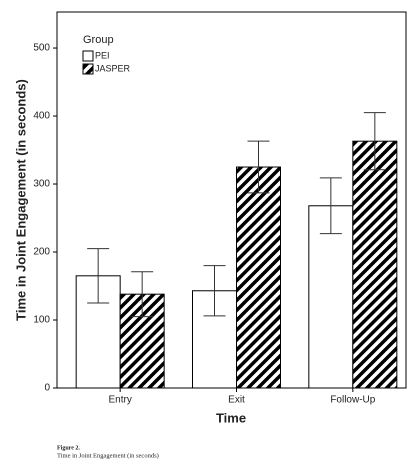 The width and height of the screenshot is (420, 469). Describe the element at coordinates (41, 252) in the screenshot. I see `y-tick-label: 200` at that location.